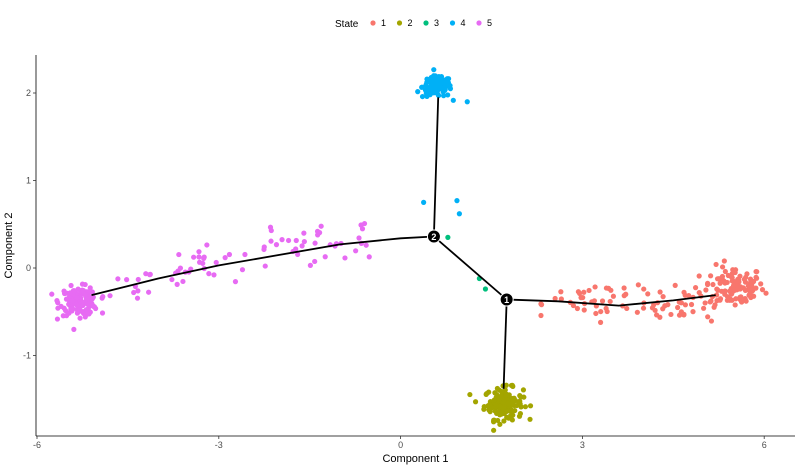 This screenshot has width=800, height=470. What do you see at coordinates (764, 445) in the screenshot?
I see `x-tick-label: 6` at bounding box center [764, 445].